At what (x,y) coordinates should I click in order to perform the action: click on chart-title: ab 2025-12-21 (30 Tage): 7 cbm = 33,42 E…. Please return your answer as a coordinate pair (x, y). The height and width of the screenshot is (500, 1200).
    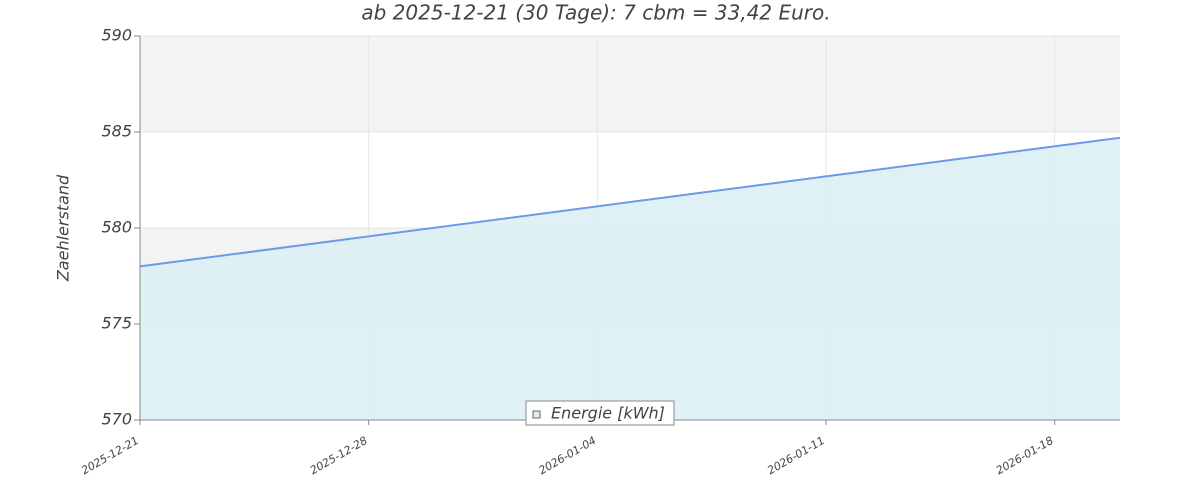
    Looking at the image, I should click on (595, 13).